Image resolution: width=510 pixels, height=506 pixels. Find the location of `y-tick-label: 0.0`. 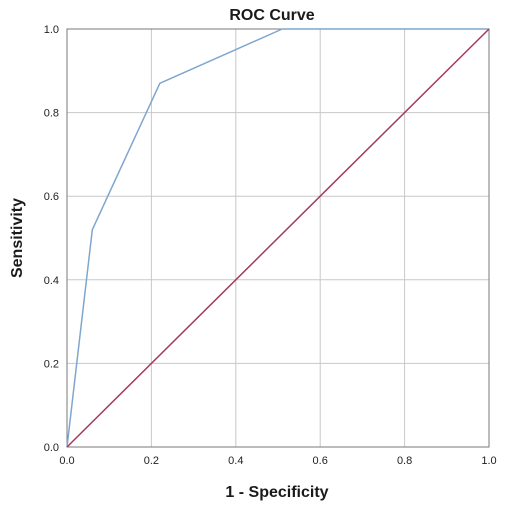

y-tick-label: 0.0 is located at coordinates (51, 448).